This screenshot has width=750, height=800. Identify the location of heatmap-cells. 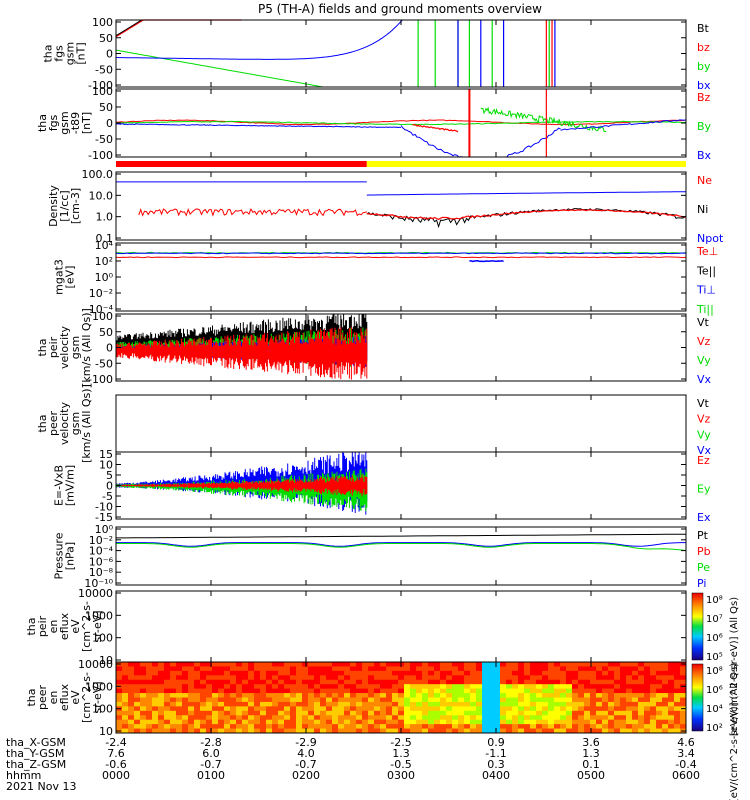
(401, 627).